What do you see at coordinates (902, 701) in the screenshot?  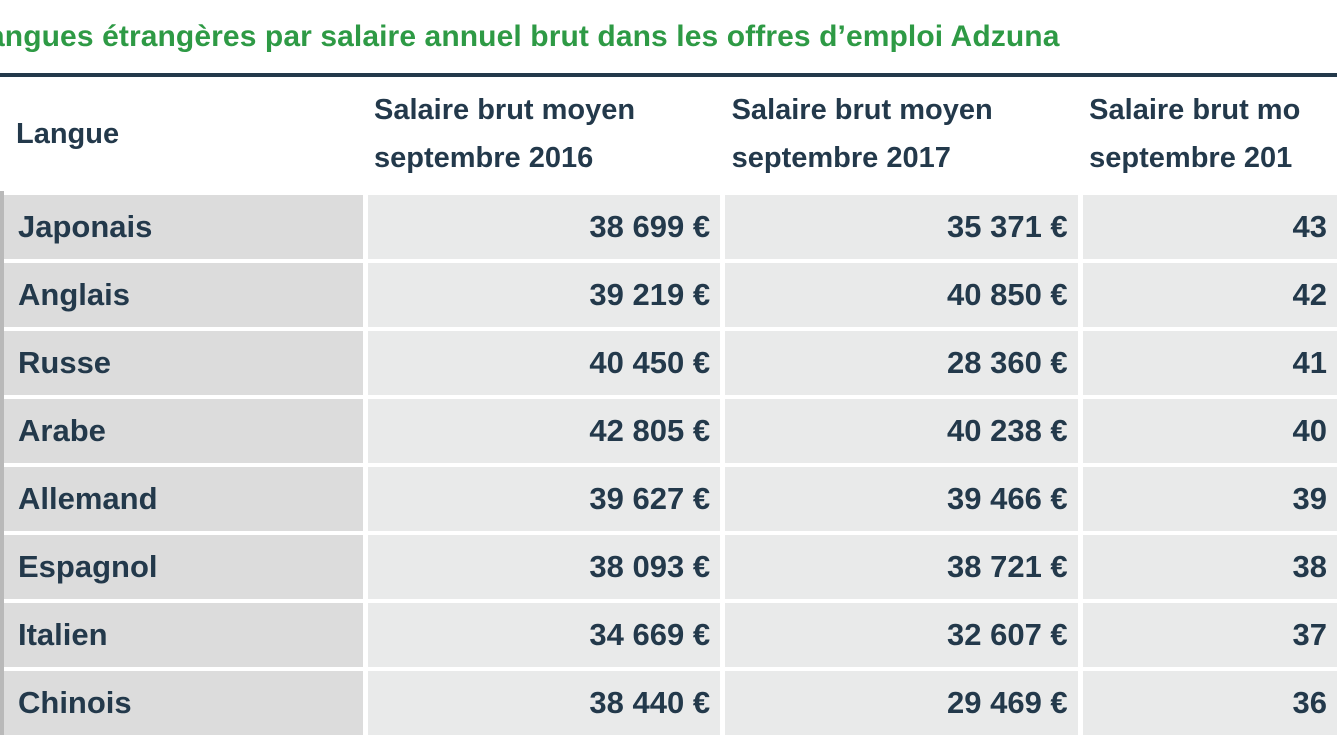 I see `salary-2017-cell: 29 469 €` at bounding box center [902, 701].